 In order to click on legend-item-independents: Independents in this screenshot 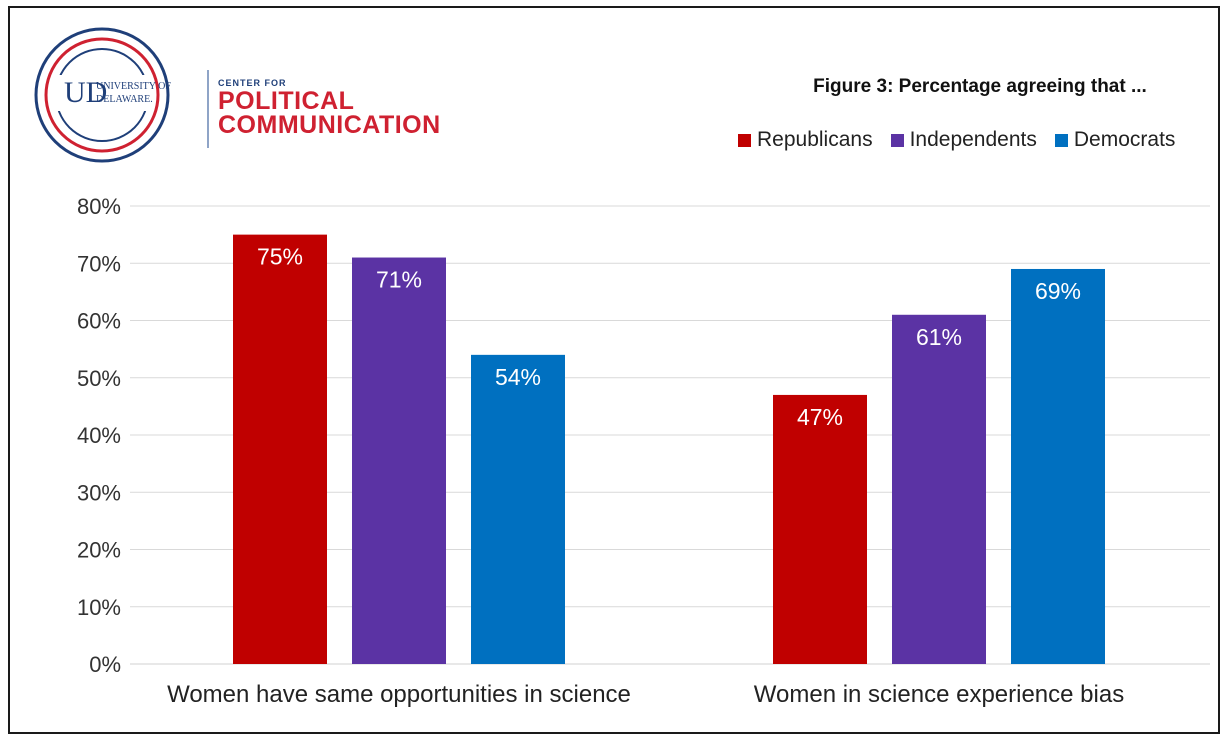, I will do `click(963, 140)`.